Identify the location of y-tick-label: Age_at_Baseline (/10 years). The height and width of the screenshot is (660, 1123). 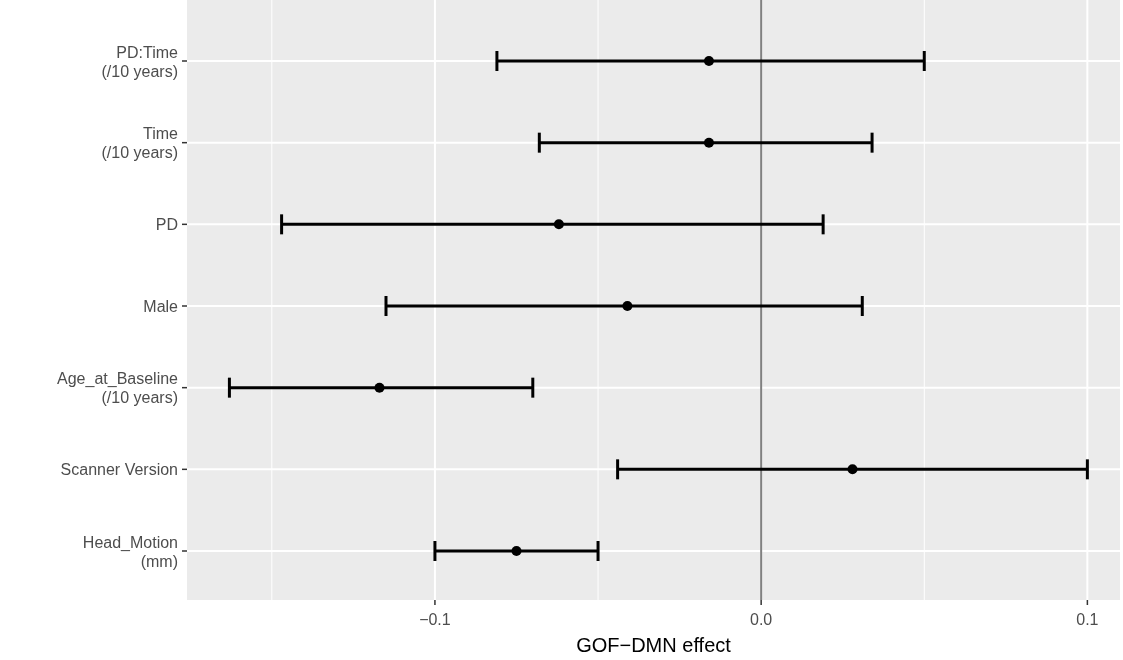
(118, 388).